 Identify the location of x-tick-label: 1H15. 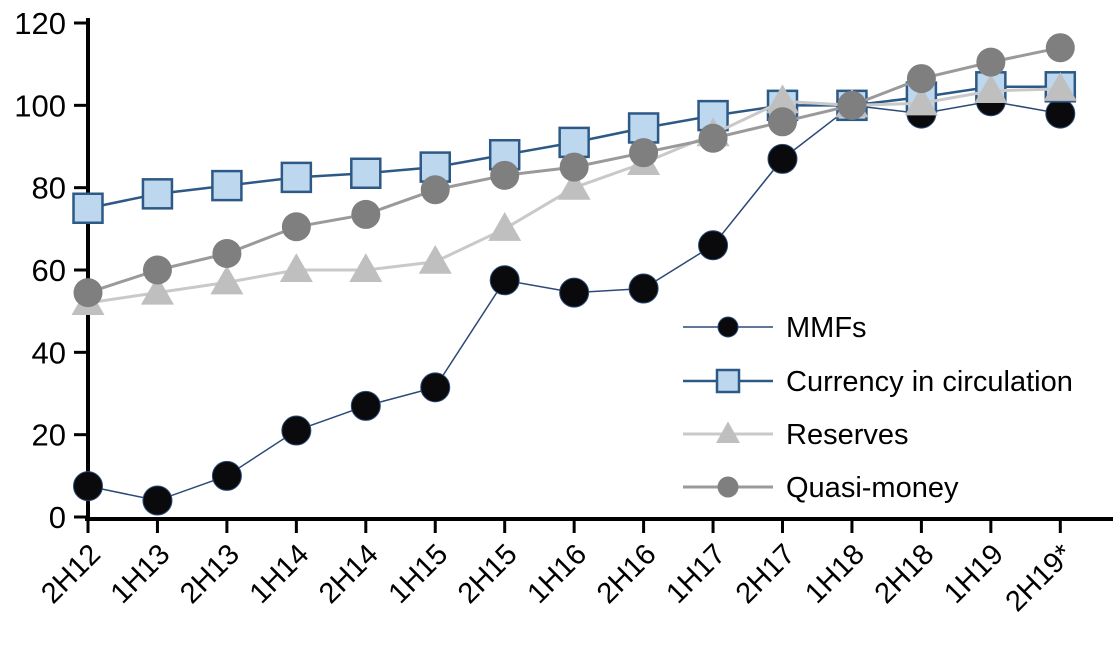
(419, 574).